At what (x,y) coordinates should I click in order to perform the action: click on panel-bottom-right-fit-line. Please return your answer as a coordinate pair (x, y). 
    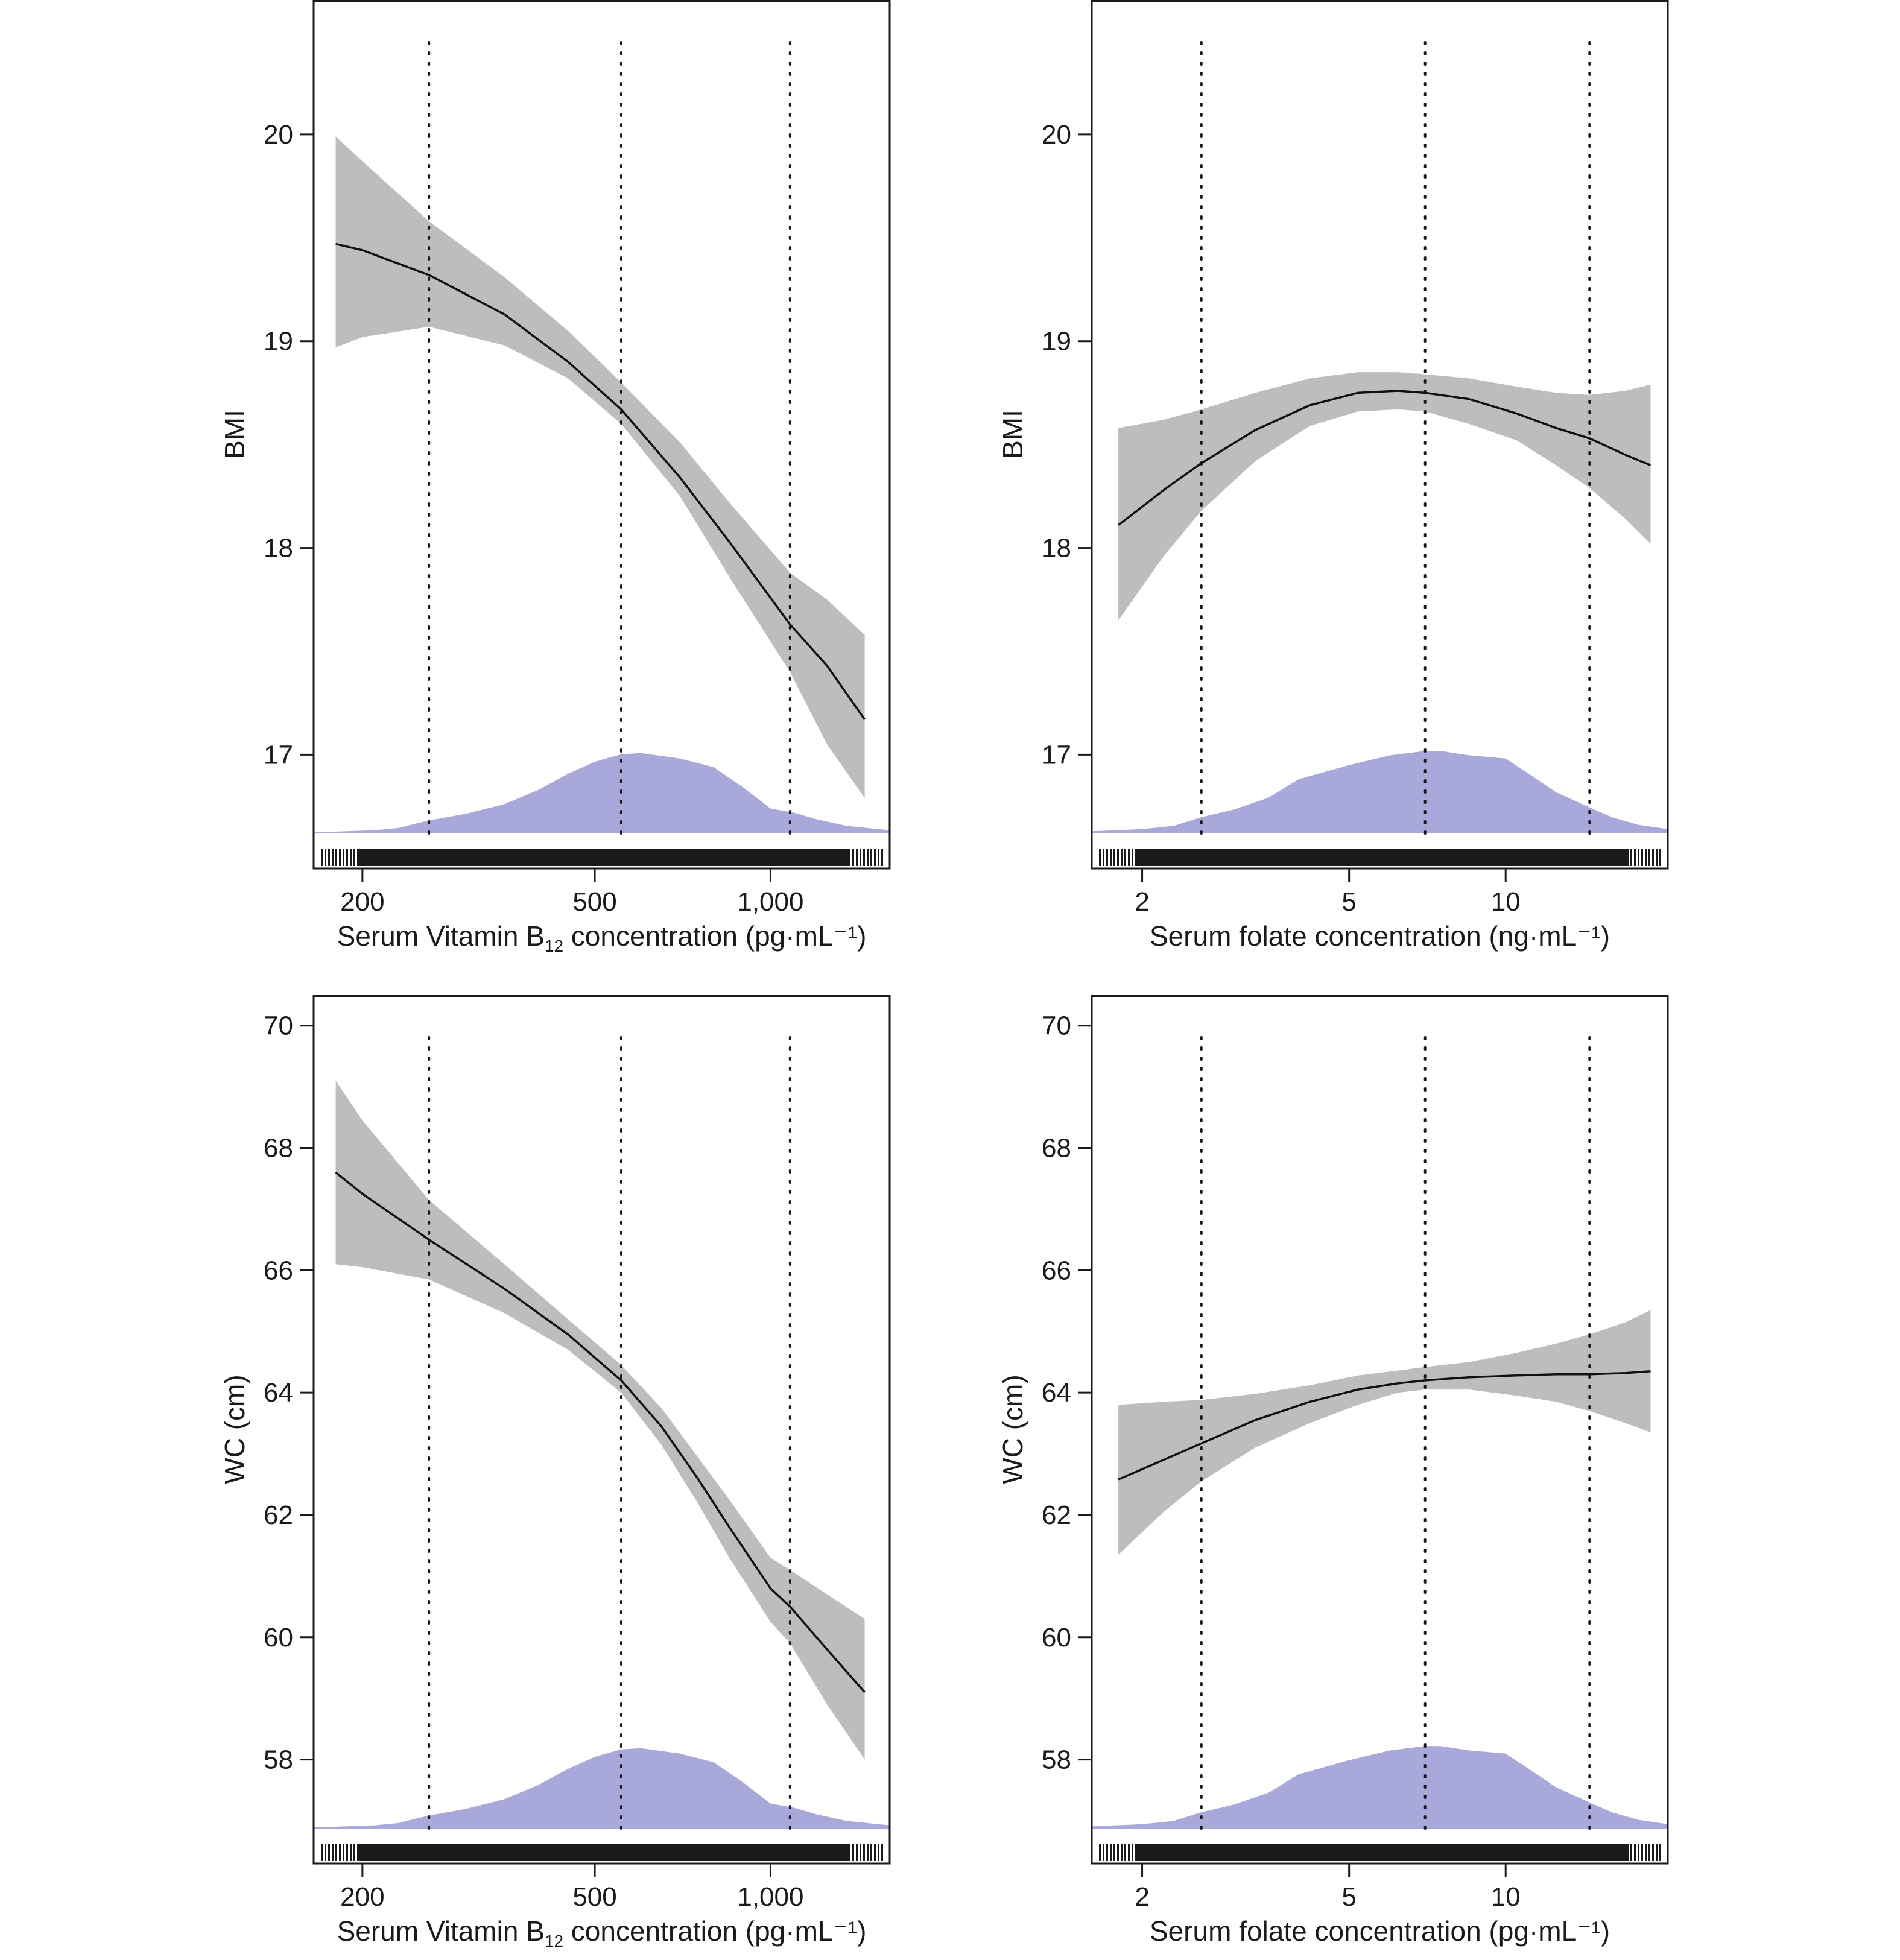
    Looking at the image, I should click on (1384, 1425).